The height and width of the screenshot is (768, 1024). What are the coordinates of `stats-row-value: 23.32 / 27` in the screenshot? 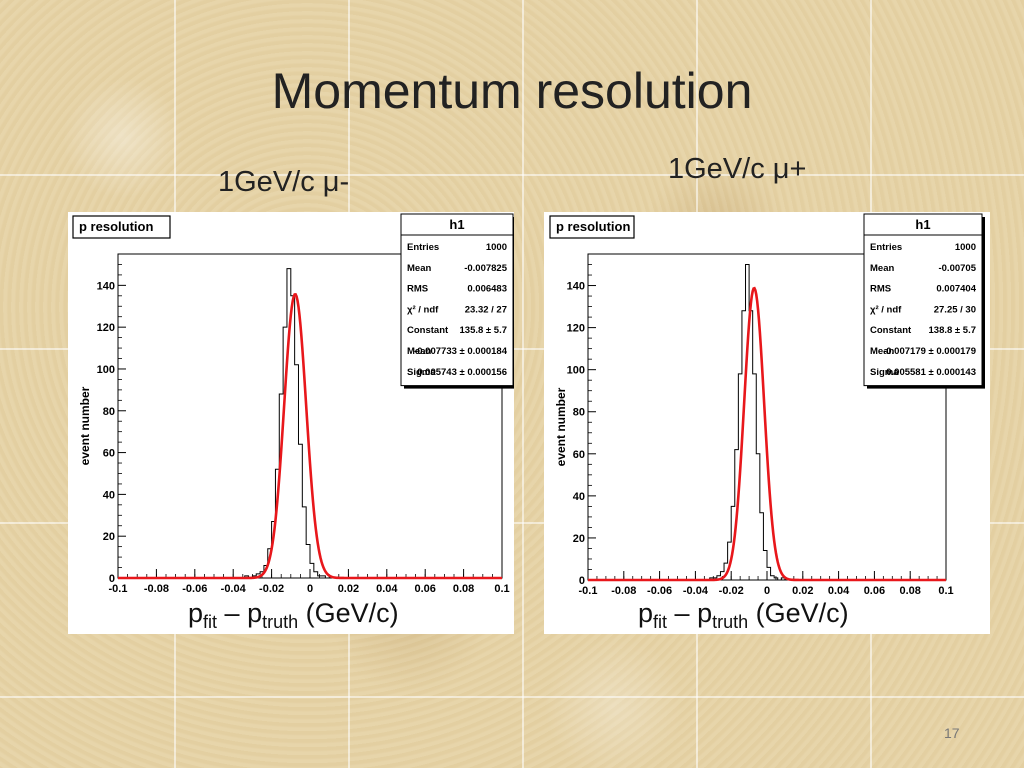 It's located at (486, 309).